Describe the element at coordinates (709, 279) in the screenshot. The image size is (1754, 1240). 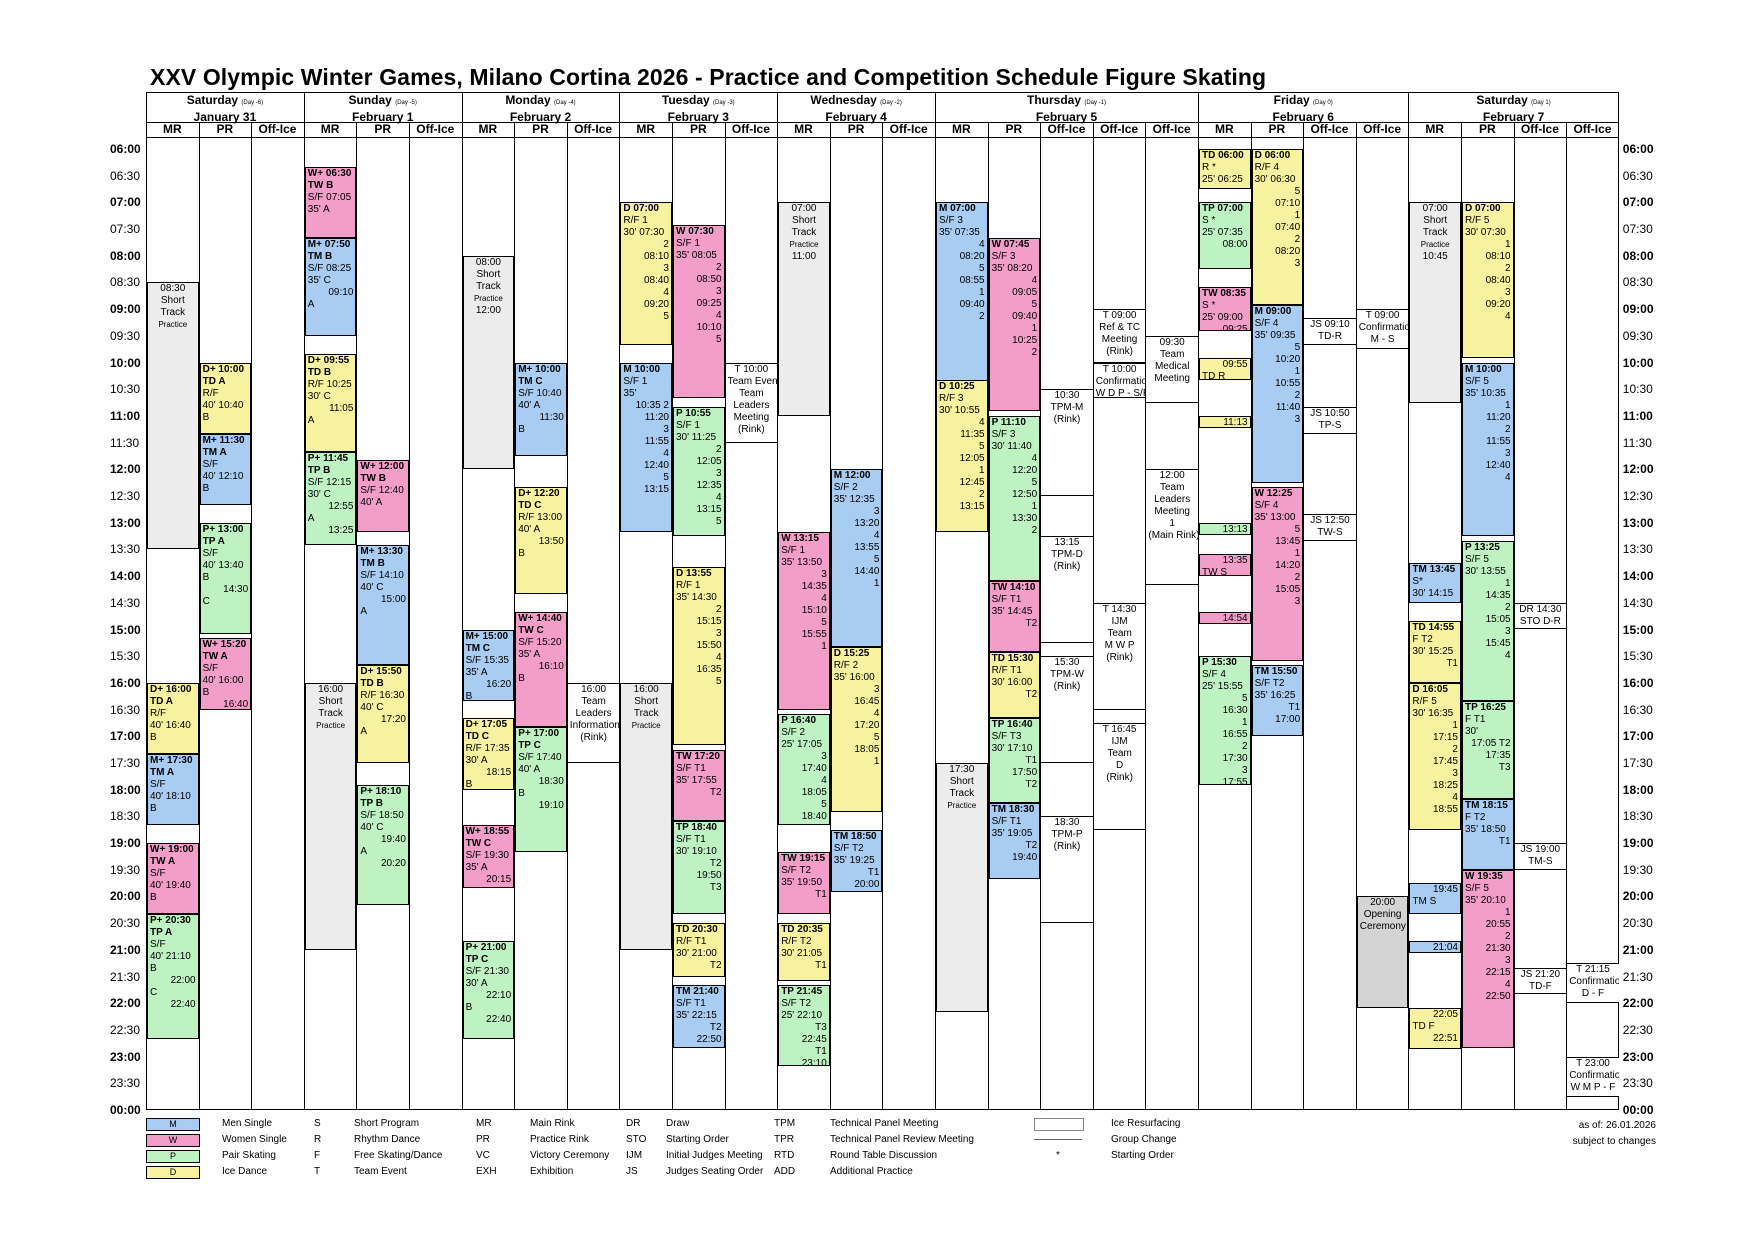
I see `block-line: 08:50` at that location.